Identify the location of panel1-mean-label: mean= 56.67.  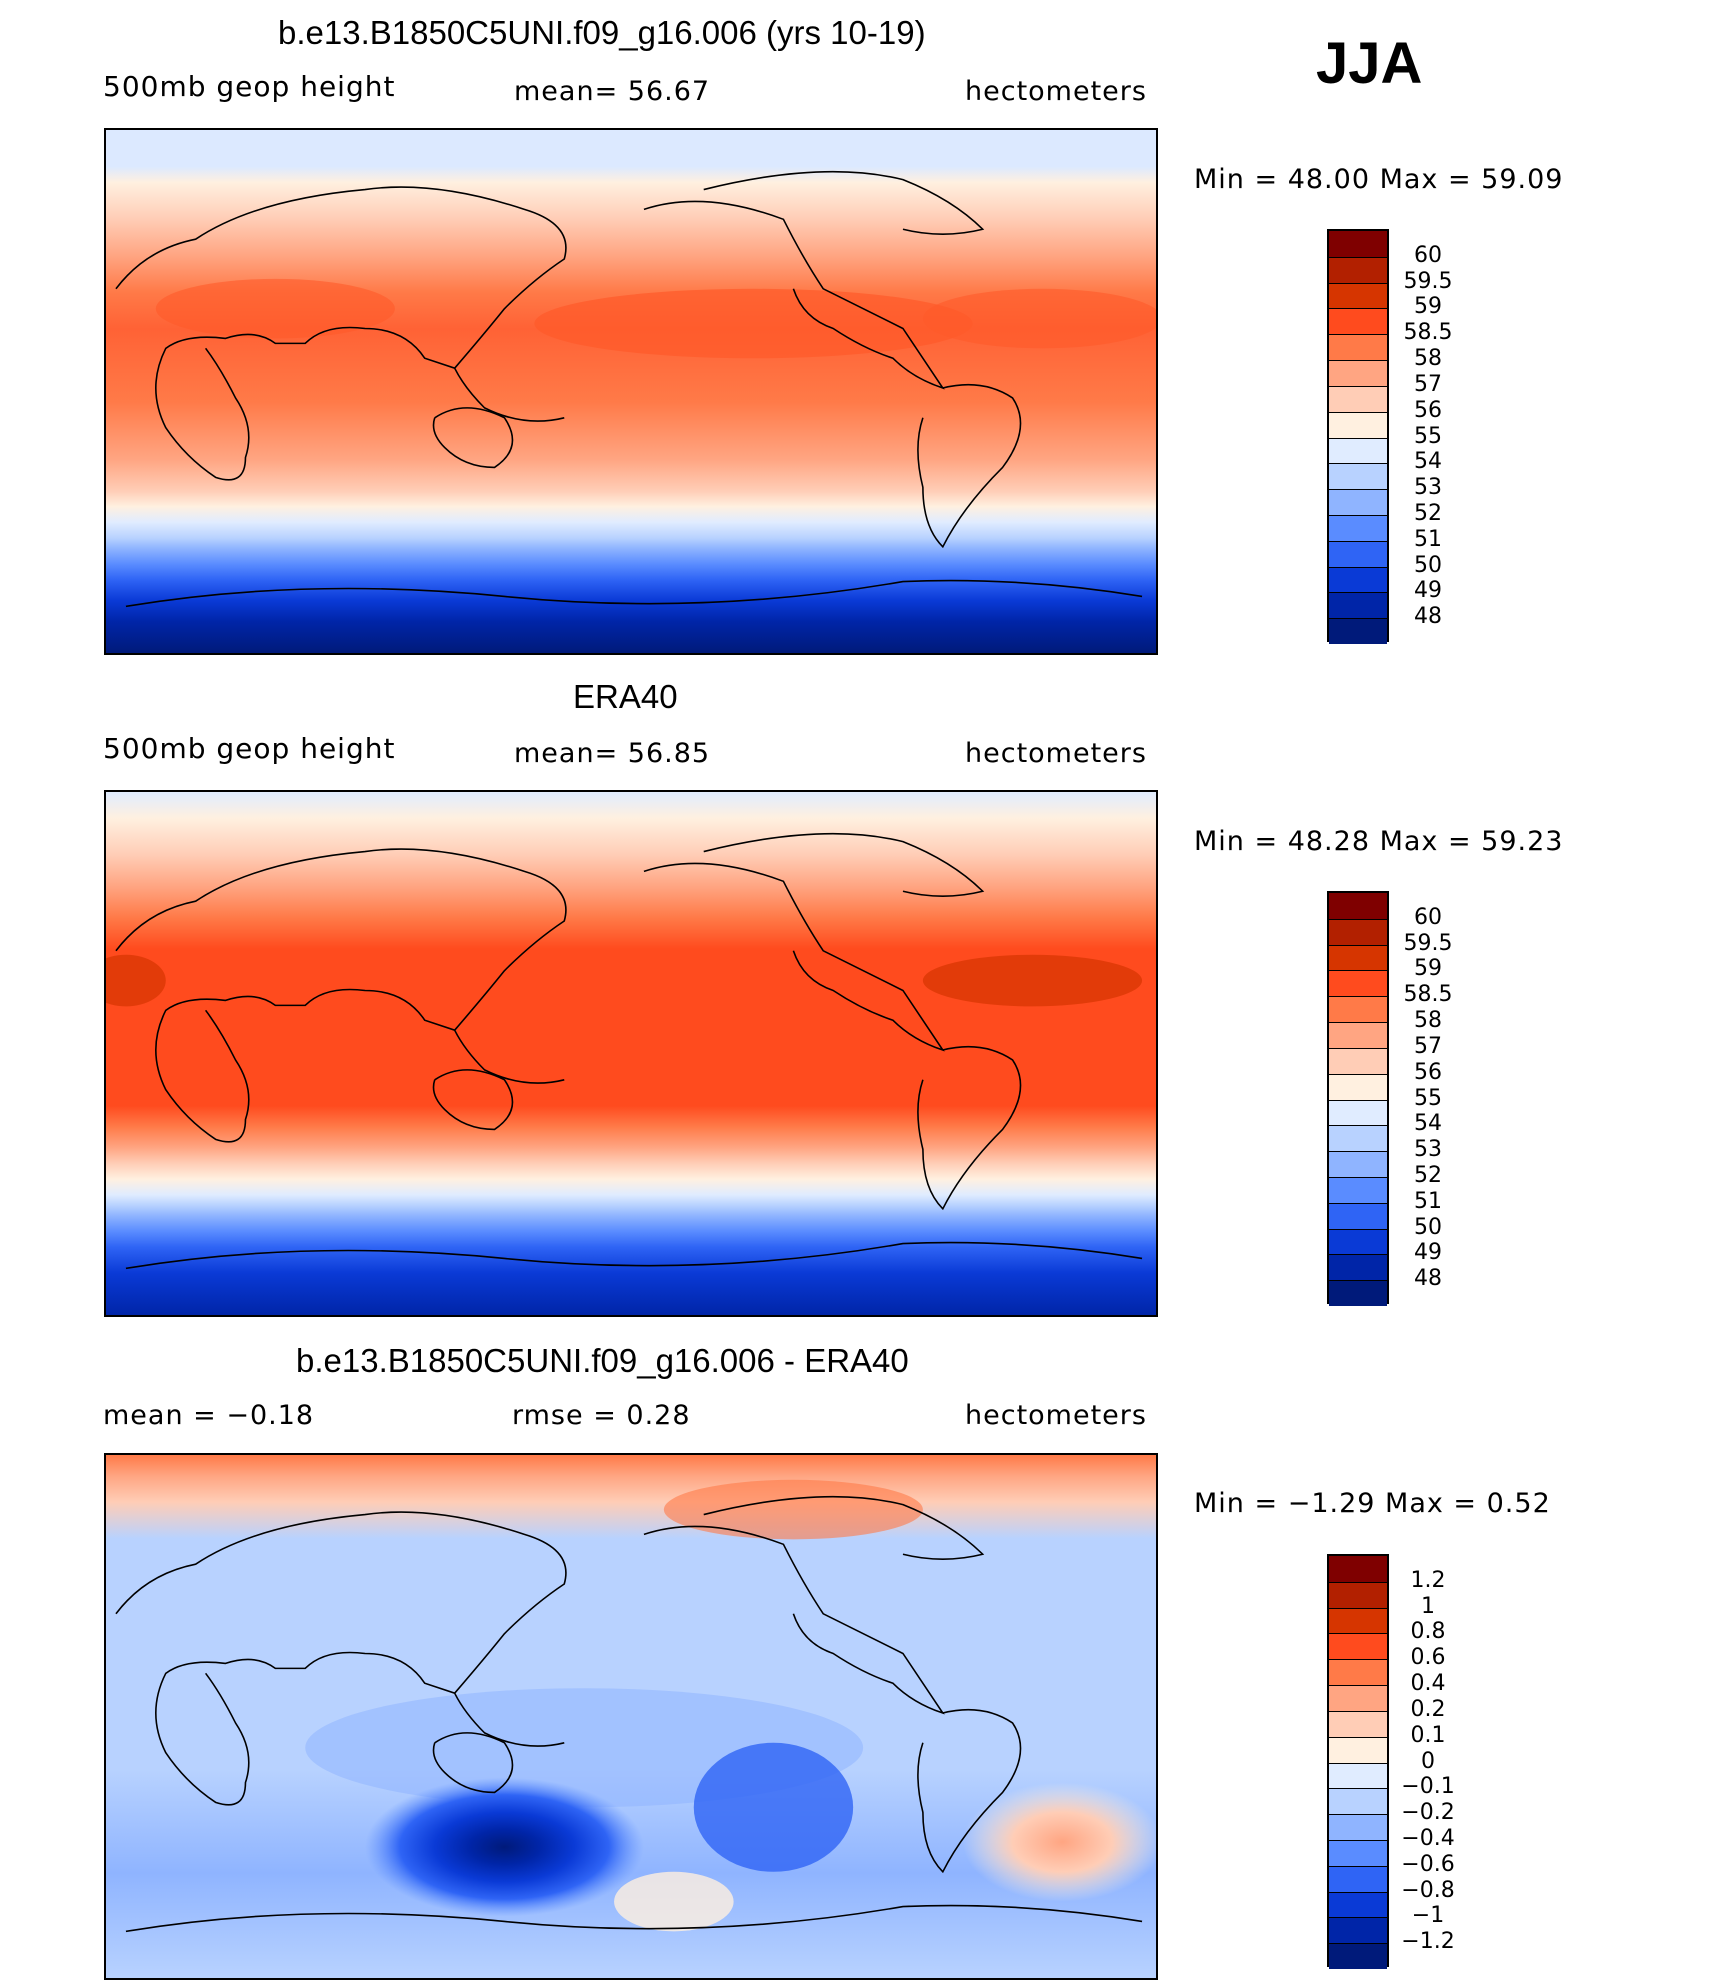
(612, 91).